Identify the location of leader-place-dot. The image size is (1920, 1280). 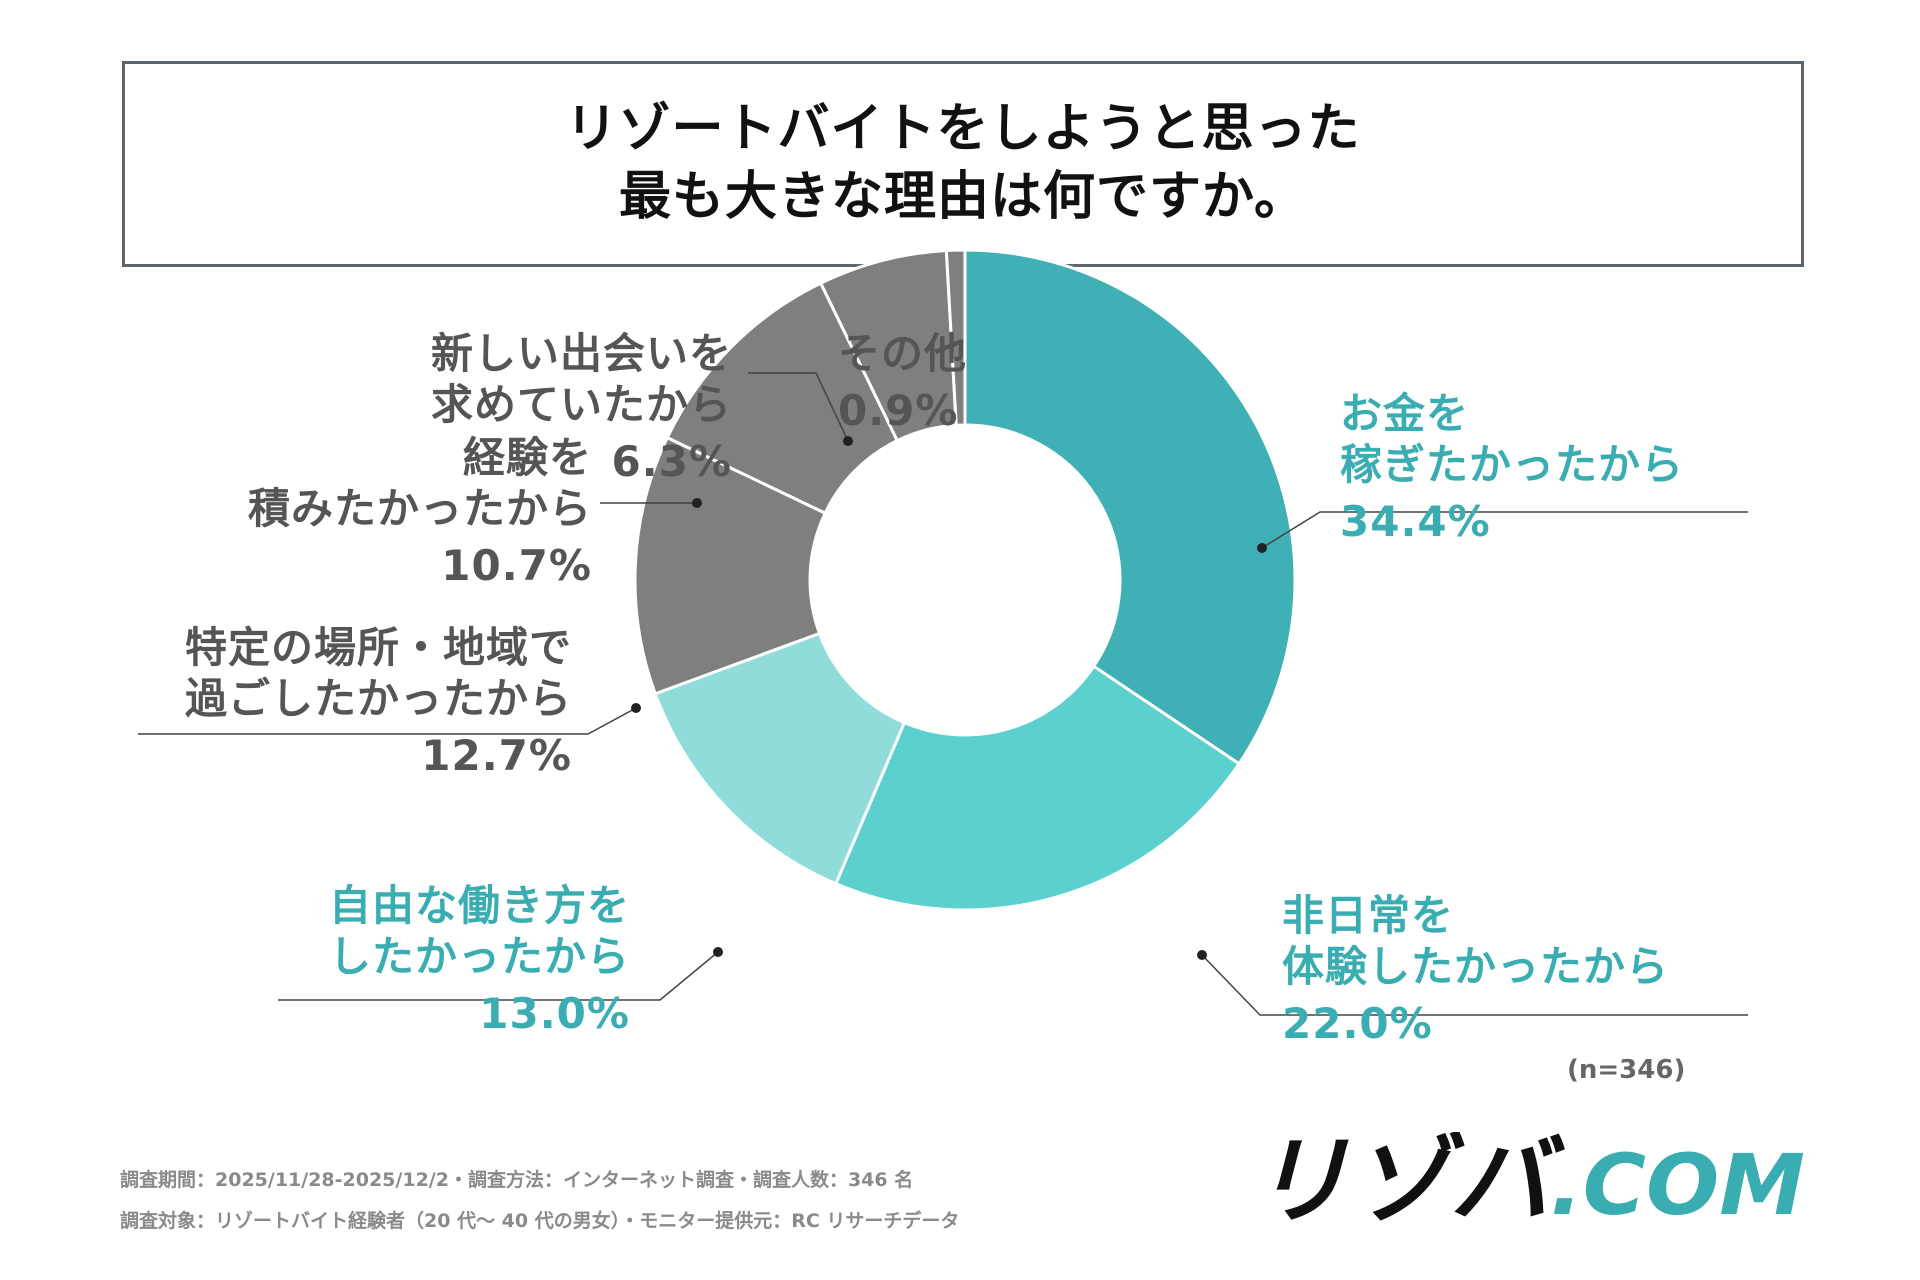
(636, 708).